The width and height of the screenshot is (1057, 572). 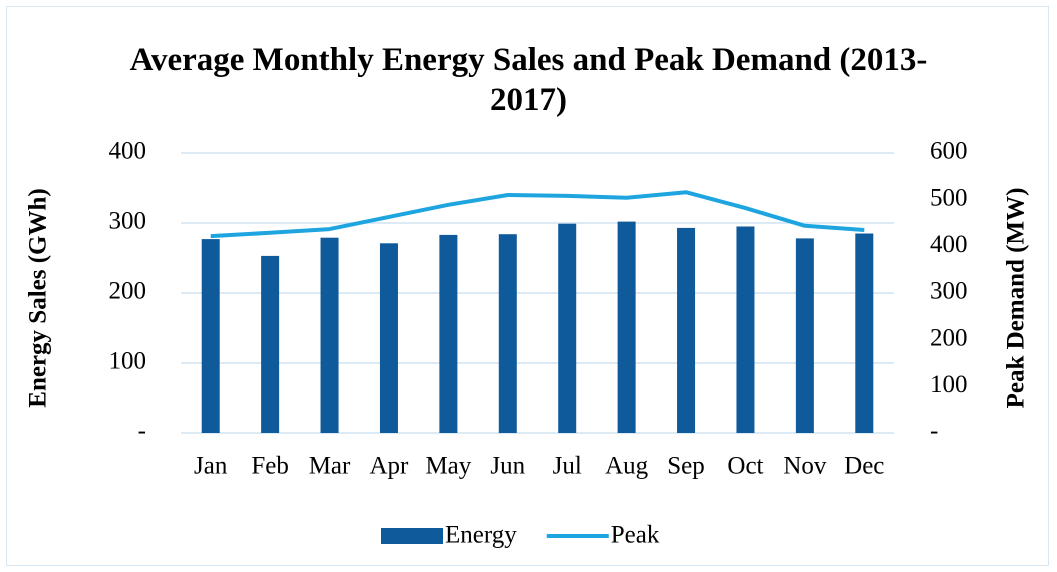 I want to click on y-tick-label: 200, so click(x=128, y=291).